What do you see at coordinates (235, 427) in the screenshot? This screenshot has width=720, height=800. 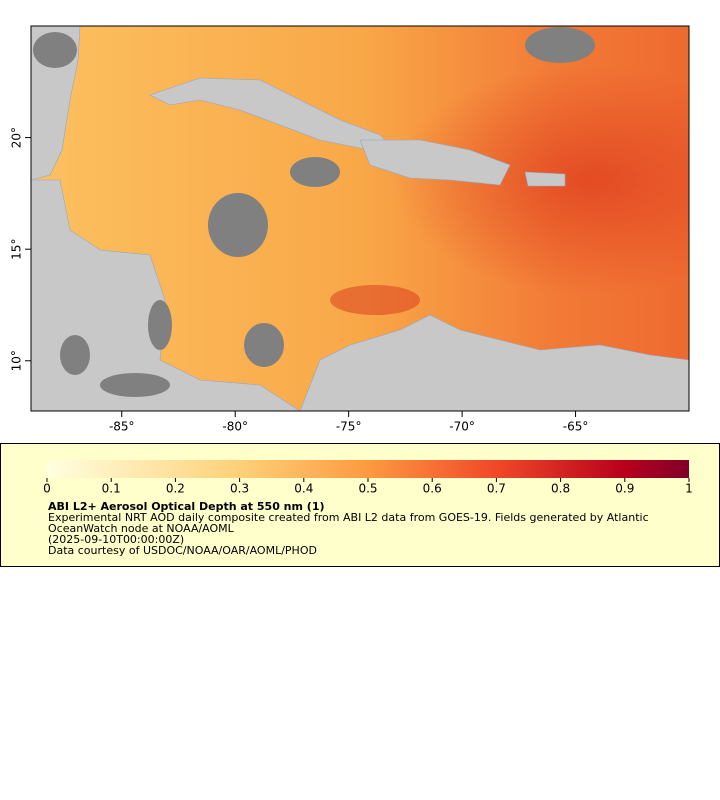 I see `x-tick-label: -80°` at bounding box center [235, 427].